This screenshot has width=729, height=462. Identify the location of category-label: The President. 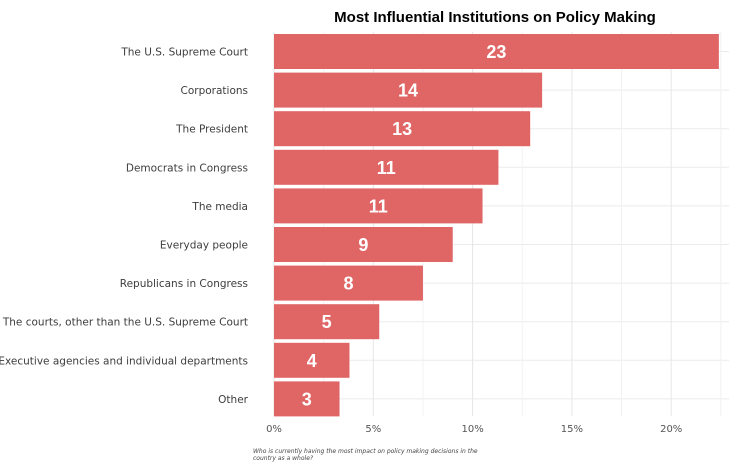
(211, 130).